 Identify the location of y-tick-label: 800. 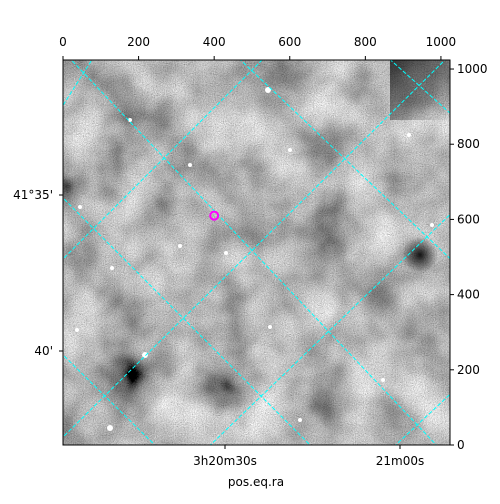
(468, 144).